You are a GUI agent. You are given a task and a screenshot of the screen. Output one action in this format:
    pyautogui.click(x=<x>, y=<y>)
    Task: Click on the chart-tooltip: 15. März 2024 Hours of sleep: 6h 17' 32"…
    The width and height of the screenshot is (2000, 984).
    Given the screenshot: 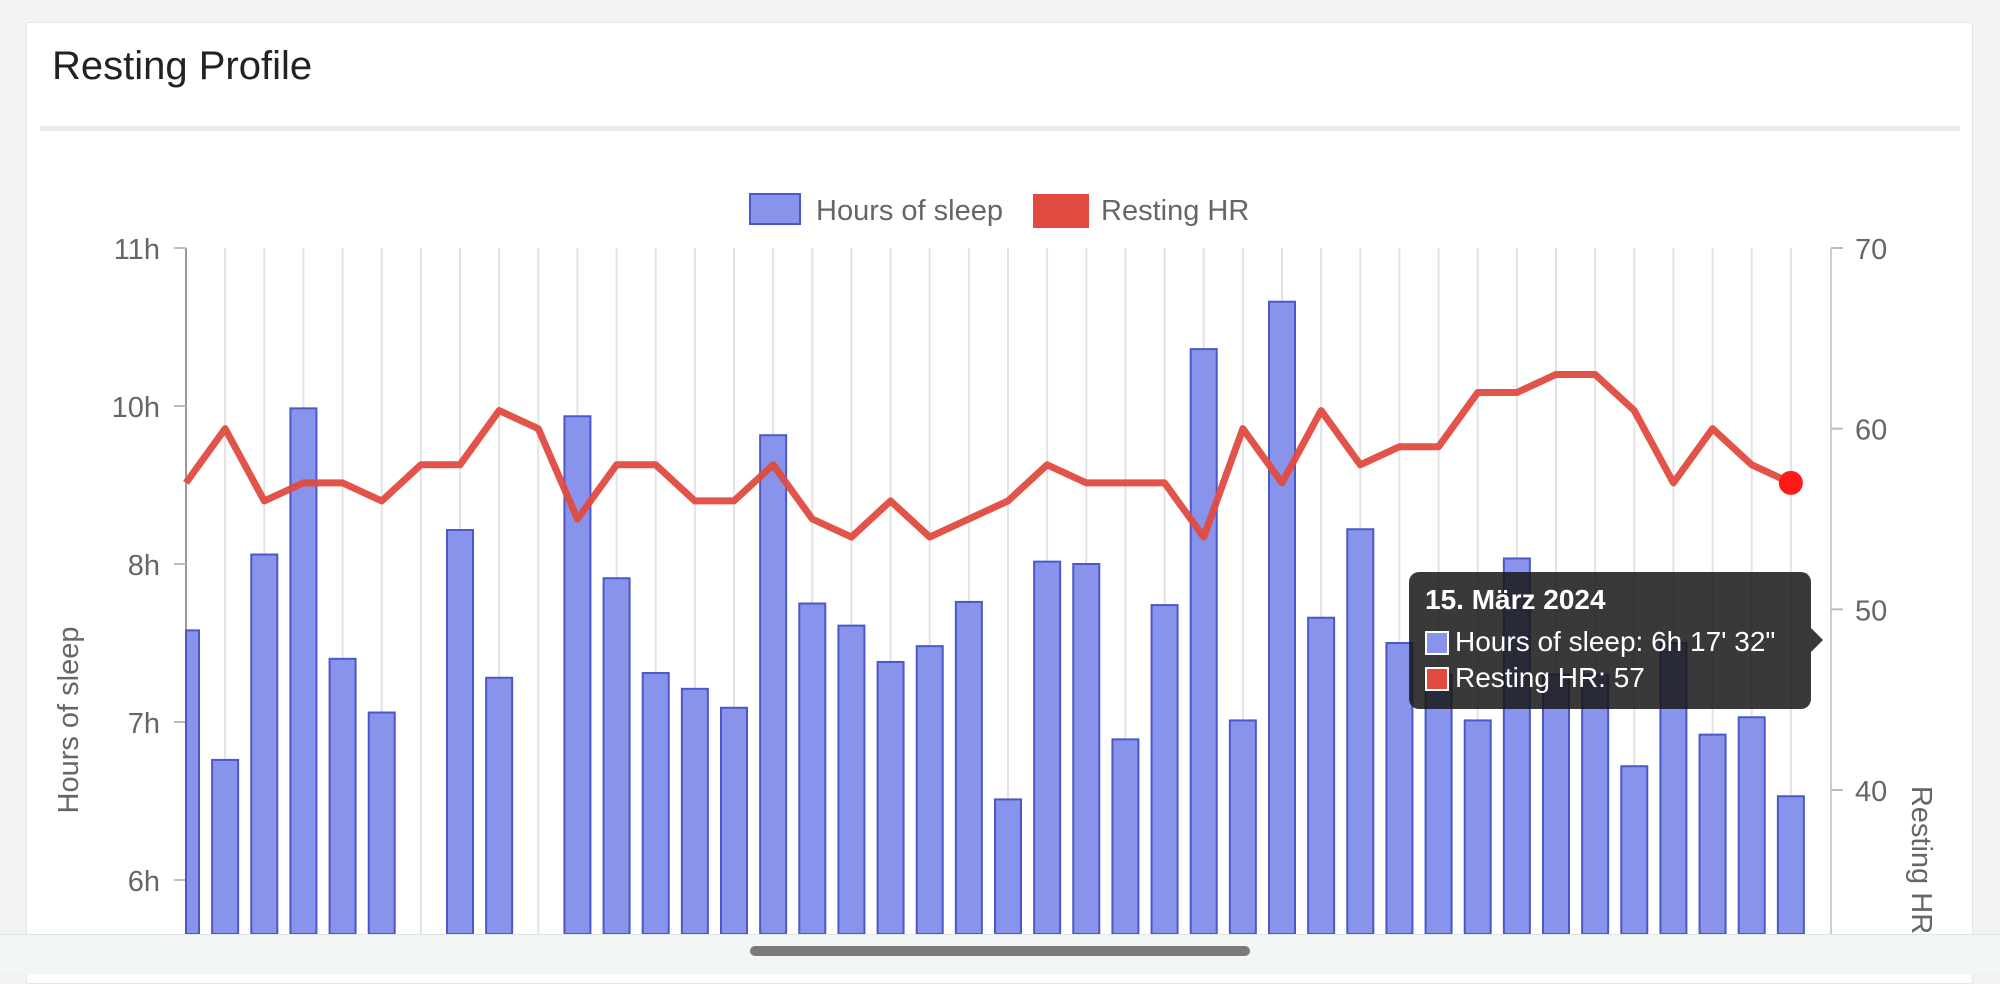 What is the action you would take?
    pyautogui.click(x=1616, y=640)
    